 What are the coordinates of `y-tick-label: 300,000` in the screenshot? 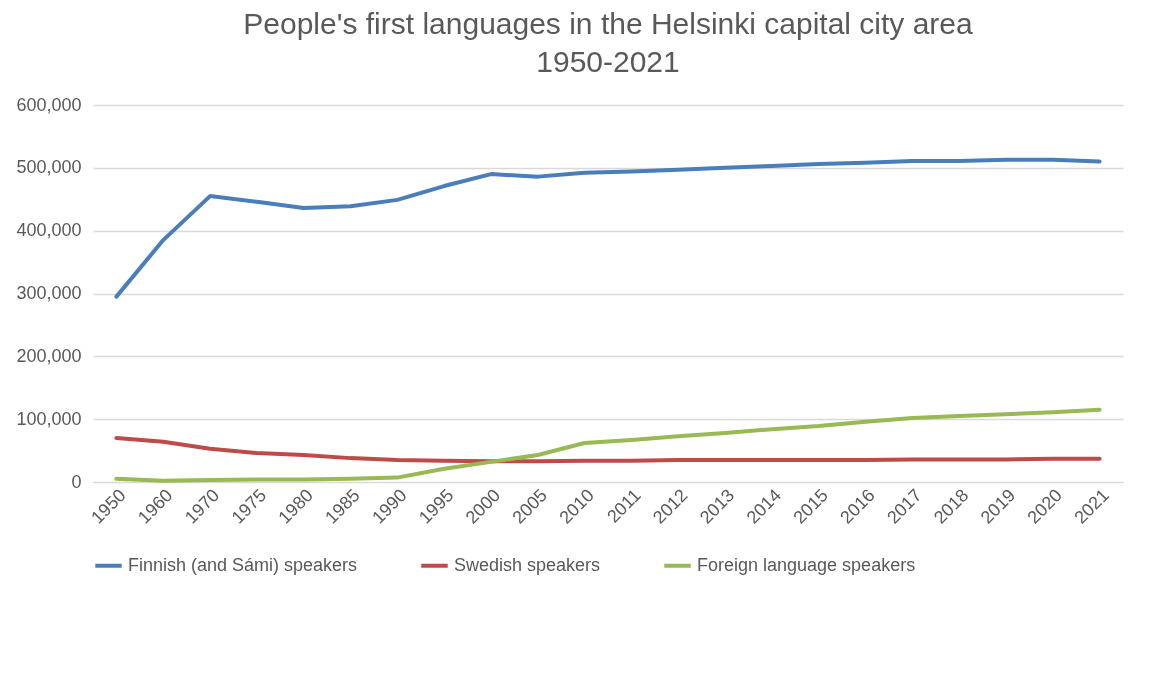 It's located at (49, 293).